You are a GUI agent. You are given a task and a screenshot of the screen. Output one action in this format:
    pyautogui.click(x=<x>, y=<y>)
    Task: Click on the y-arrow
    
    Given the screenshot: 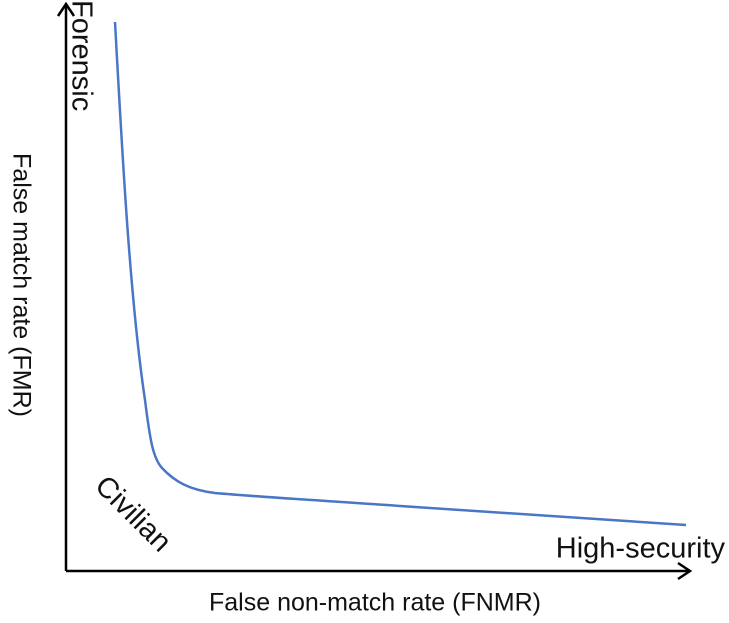 What is the action you would take?
    pyautogui.click(x=66, y=9)
    